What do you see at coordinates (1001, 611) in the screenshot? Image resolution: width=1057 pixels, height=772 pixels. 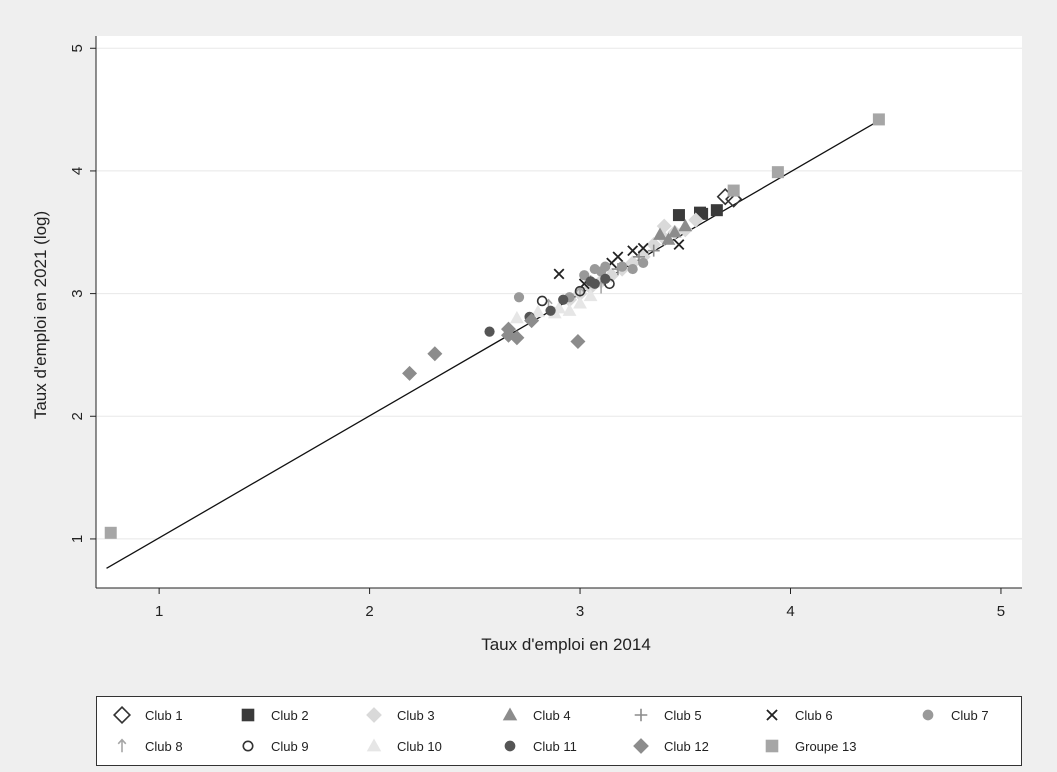 I see `x-tick-label: 5` at bounding box center [1001, 611].